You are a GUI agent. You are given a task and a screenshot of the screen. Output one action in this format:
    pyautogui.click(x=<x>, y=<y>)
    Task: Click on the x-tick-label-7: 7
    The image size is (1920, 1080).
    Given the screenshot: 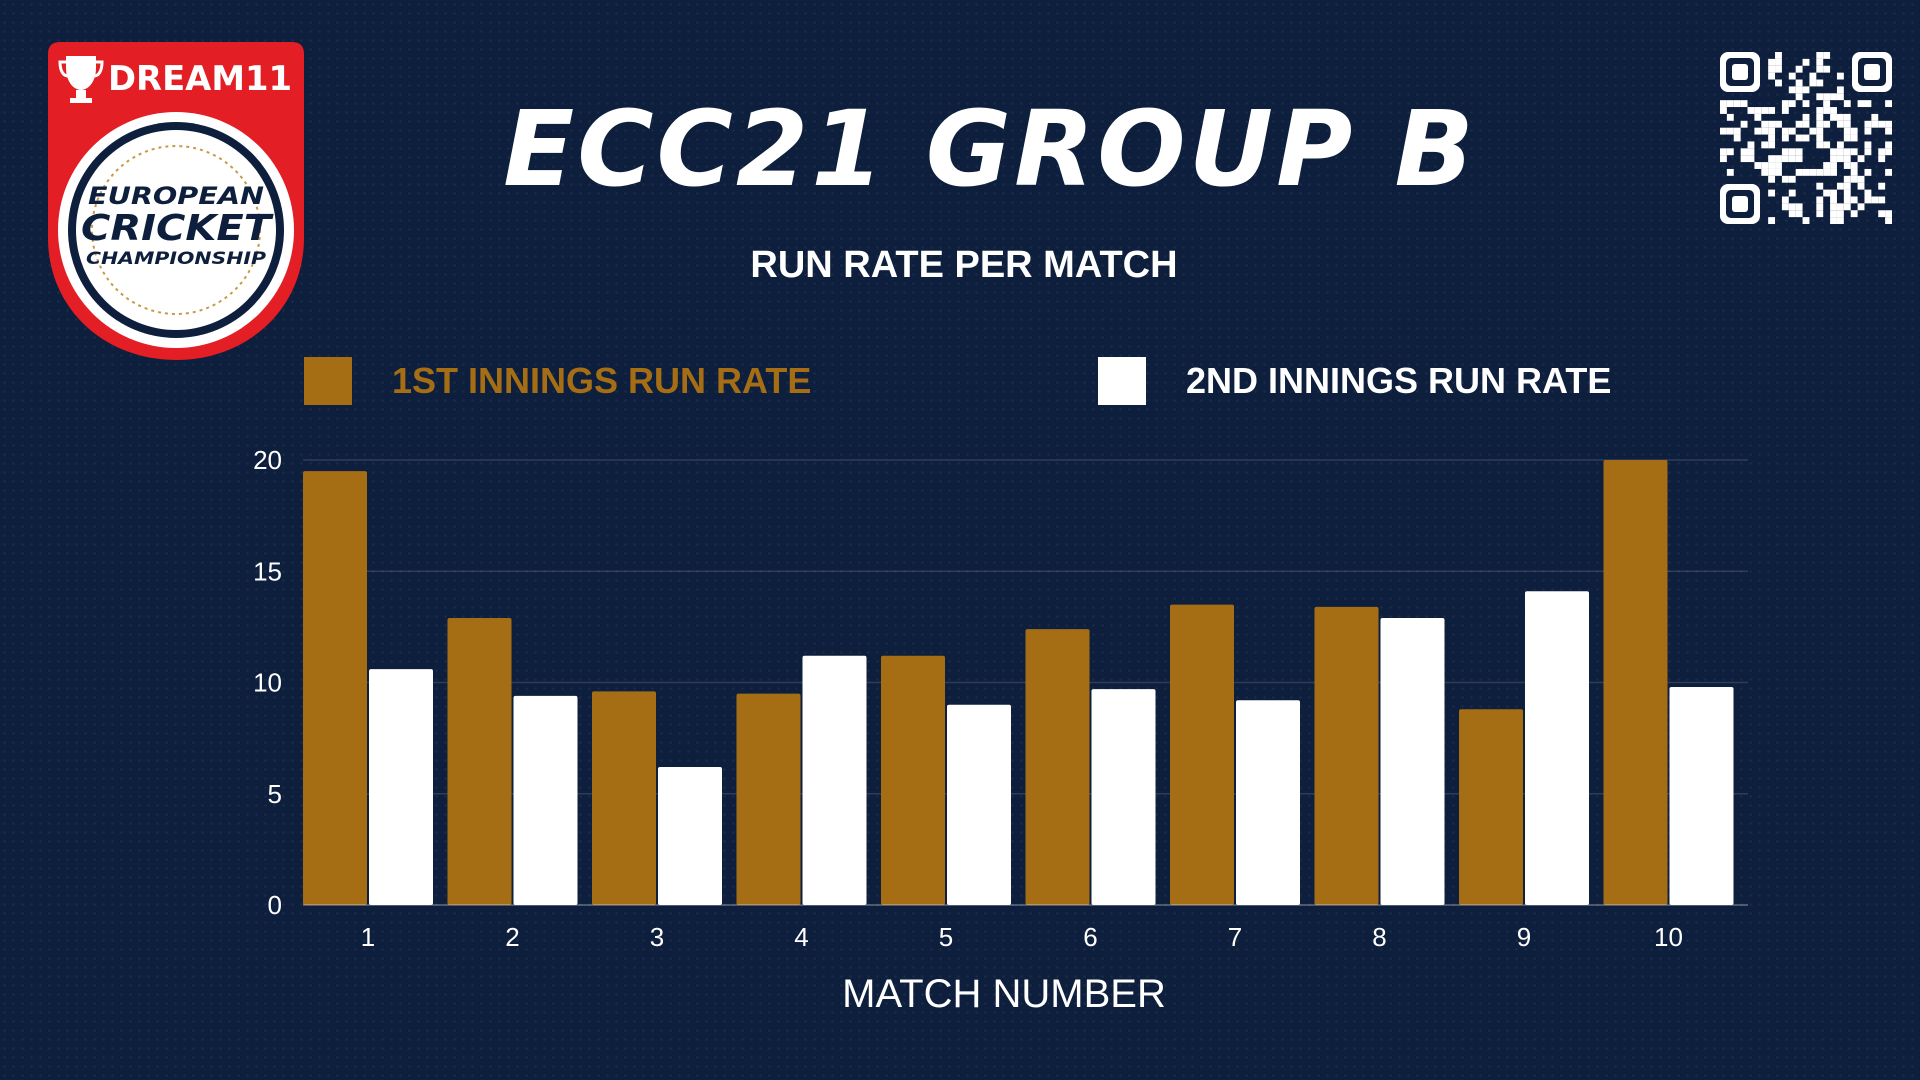 What is the action you would take?
    pyautogui.click(x=1235, y=937)
    